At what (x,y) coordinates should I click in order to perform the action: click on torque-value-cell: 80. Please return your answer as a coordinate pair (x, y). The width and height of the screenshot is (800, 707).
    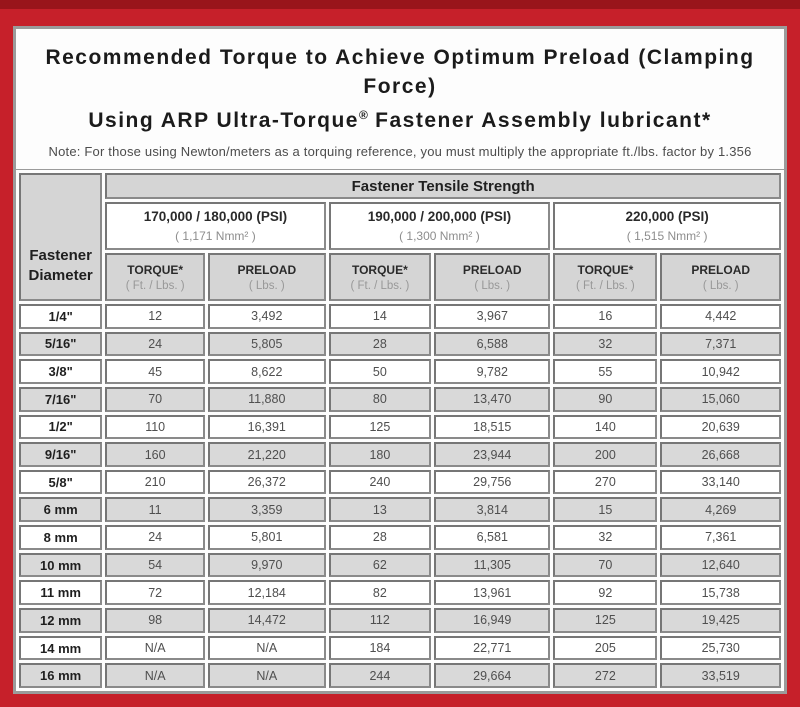
    Looking at the image, I should click on (380, 399).